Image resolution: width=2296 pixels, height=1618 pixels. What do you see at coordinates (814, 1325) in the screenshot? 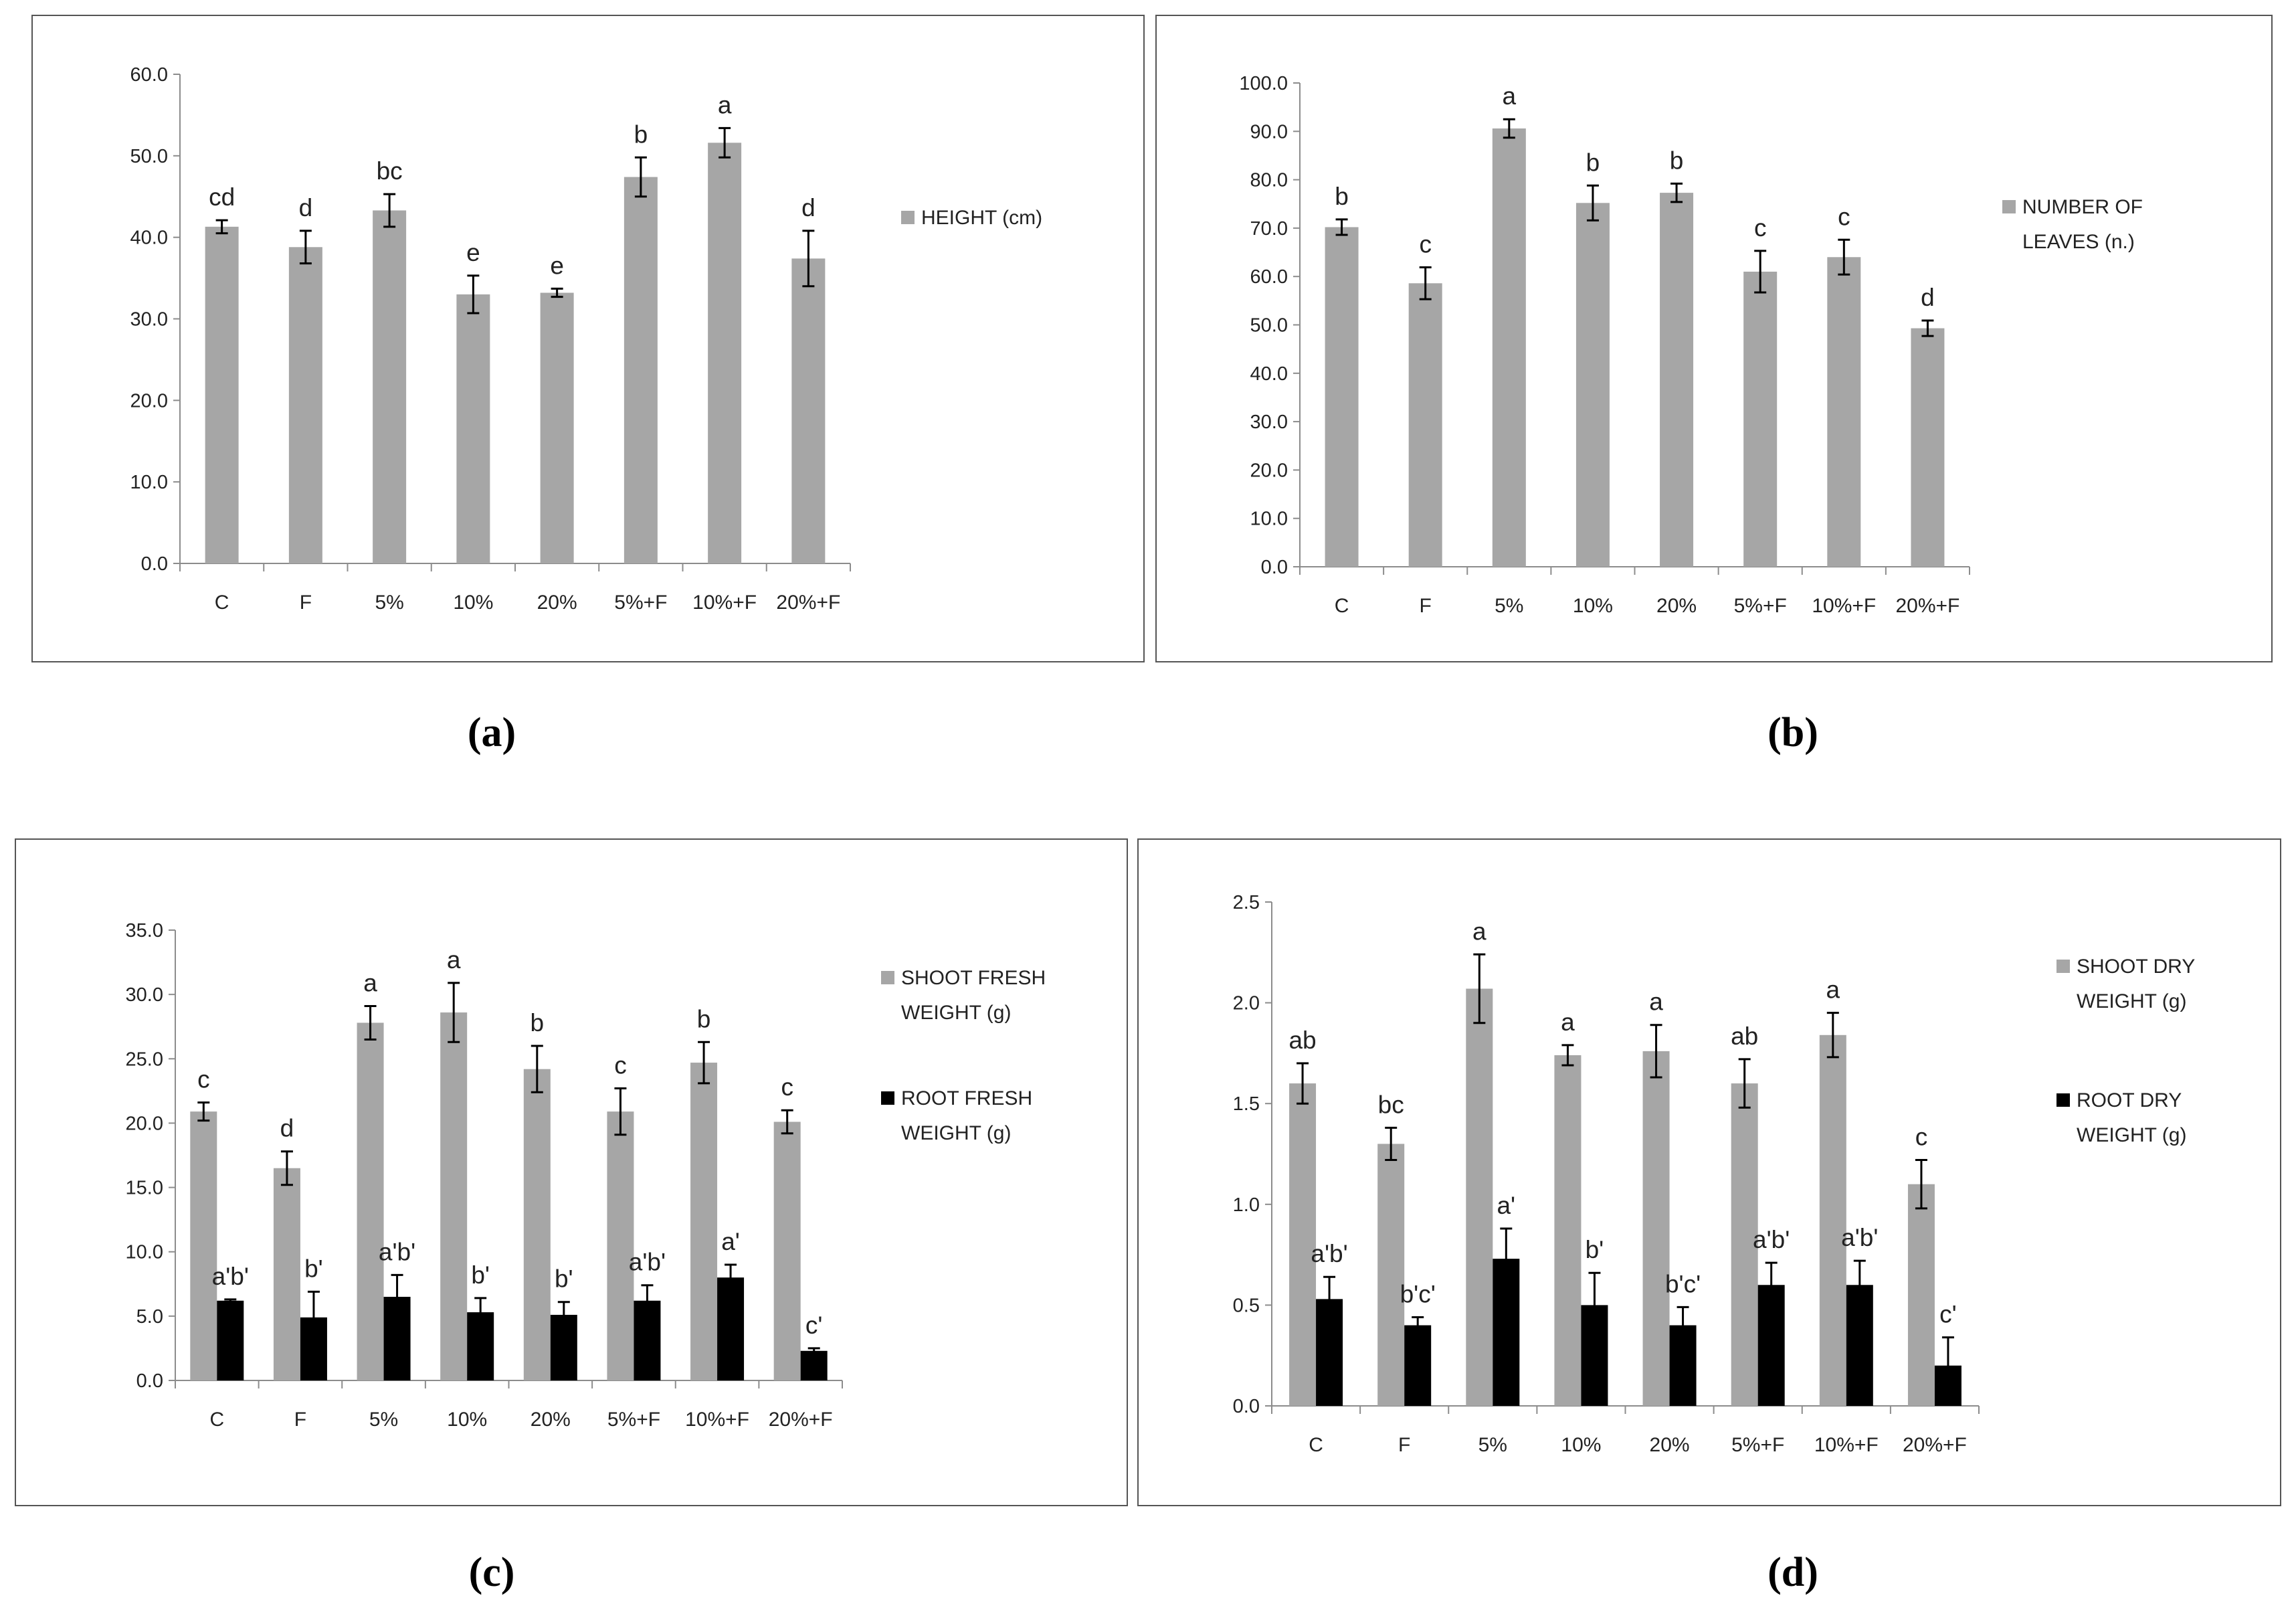
I see `significance-label: c'` at bounding box center [814, 1325].